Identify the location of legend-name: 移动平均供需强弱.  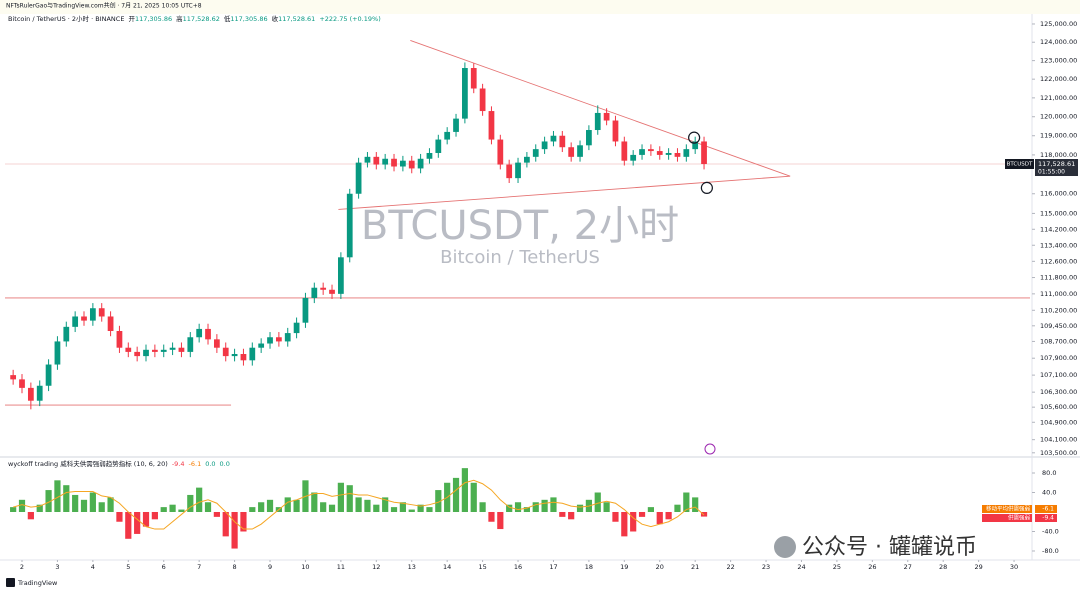
(1008, 509).